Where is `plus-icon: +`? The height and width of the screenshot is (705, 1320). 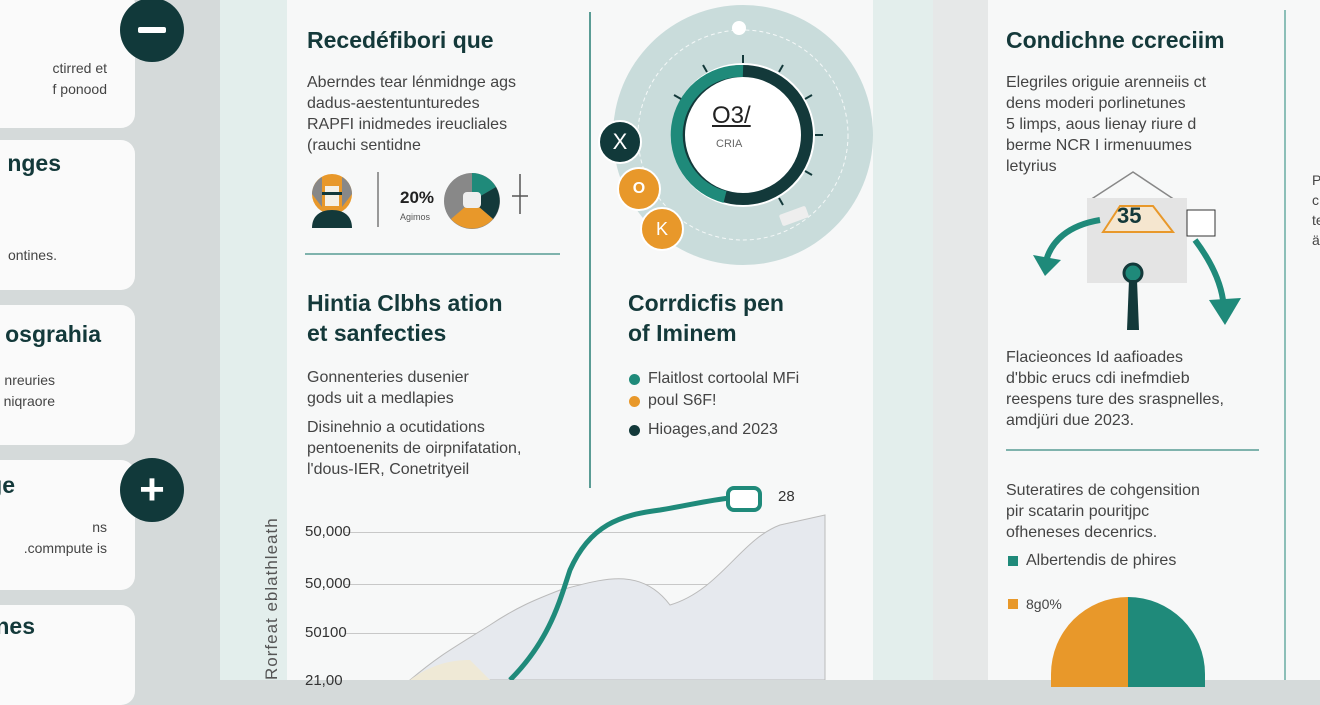
plus-icon: + is located at coordinates (152, 489).